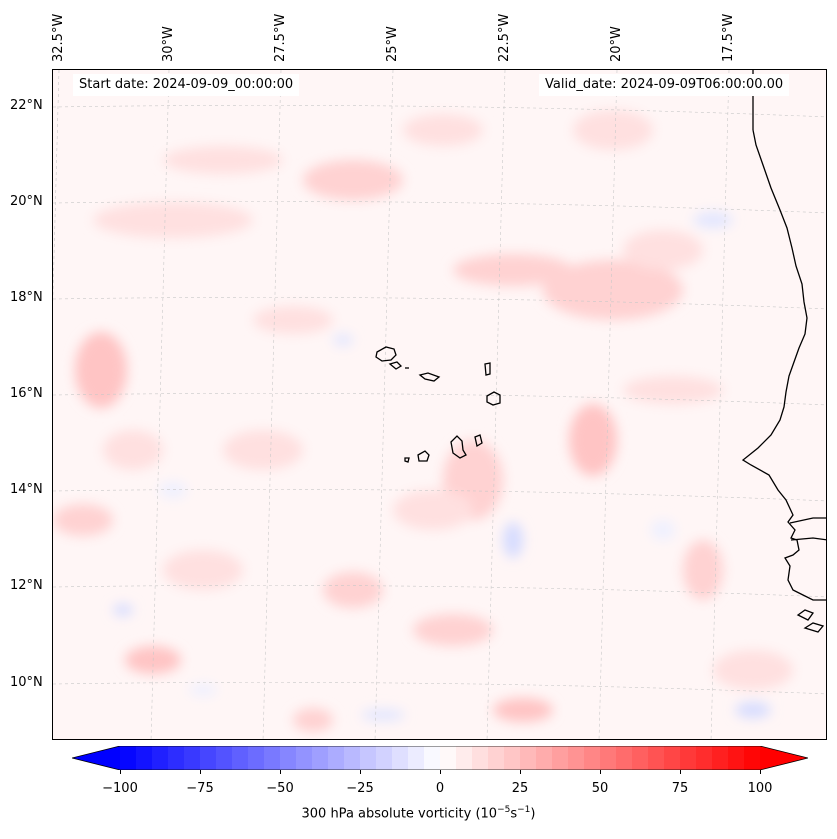 This screenshot has height=839, width=837. I want to click on colorbar-tick-label: −75, so click(200, 788).